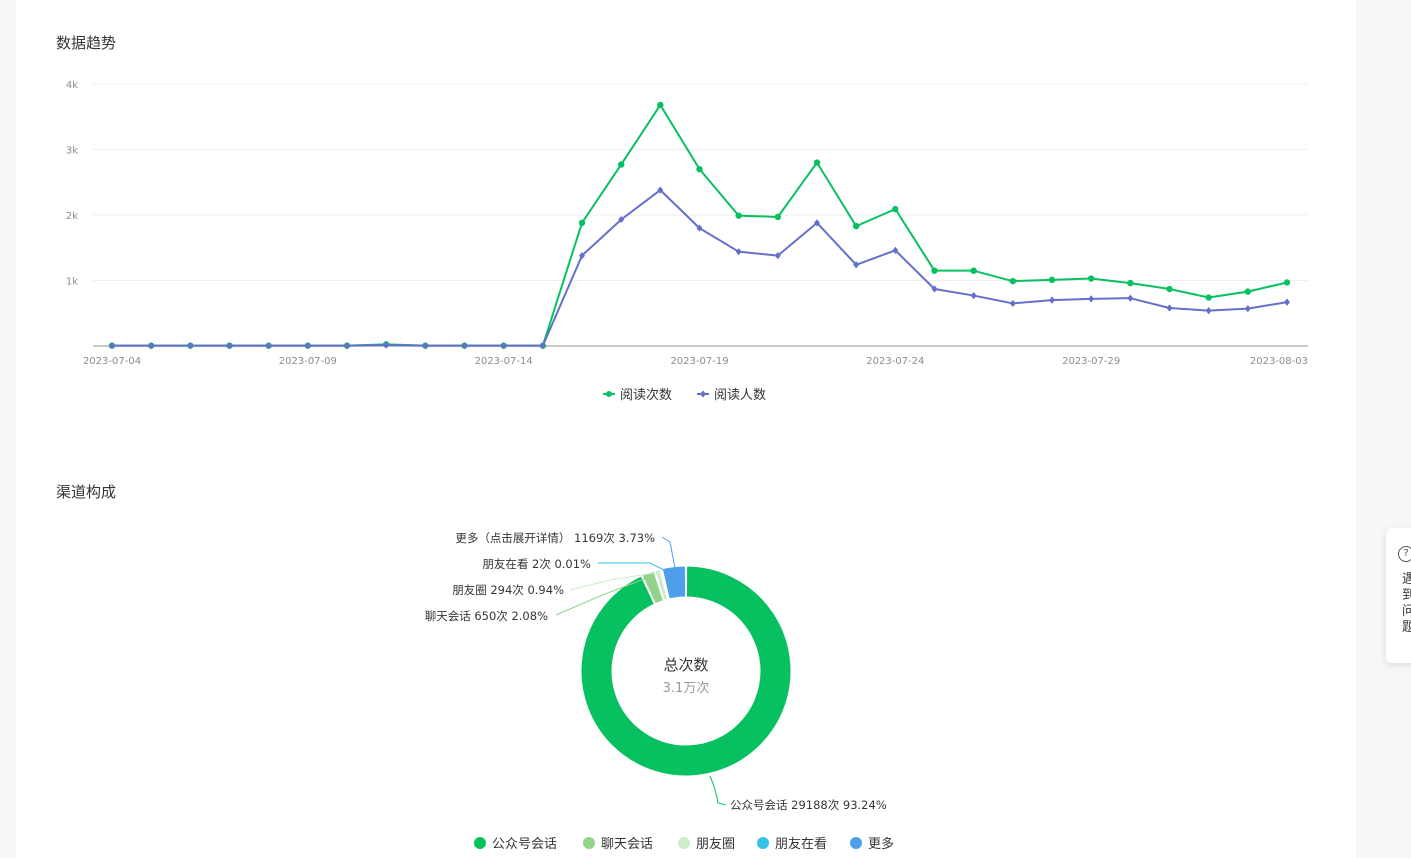  I want to click on x-tick-label: 2023-07-09, so click(308, 361).